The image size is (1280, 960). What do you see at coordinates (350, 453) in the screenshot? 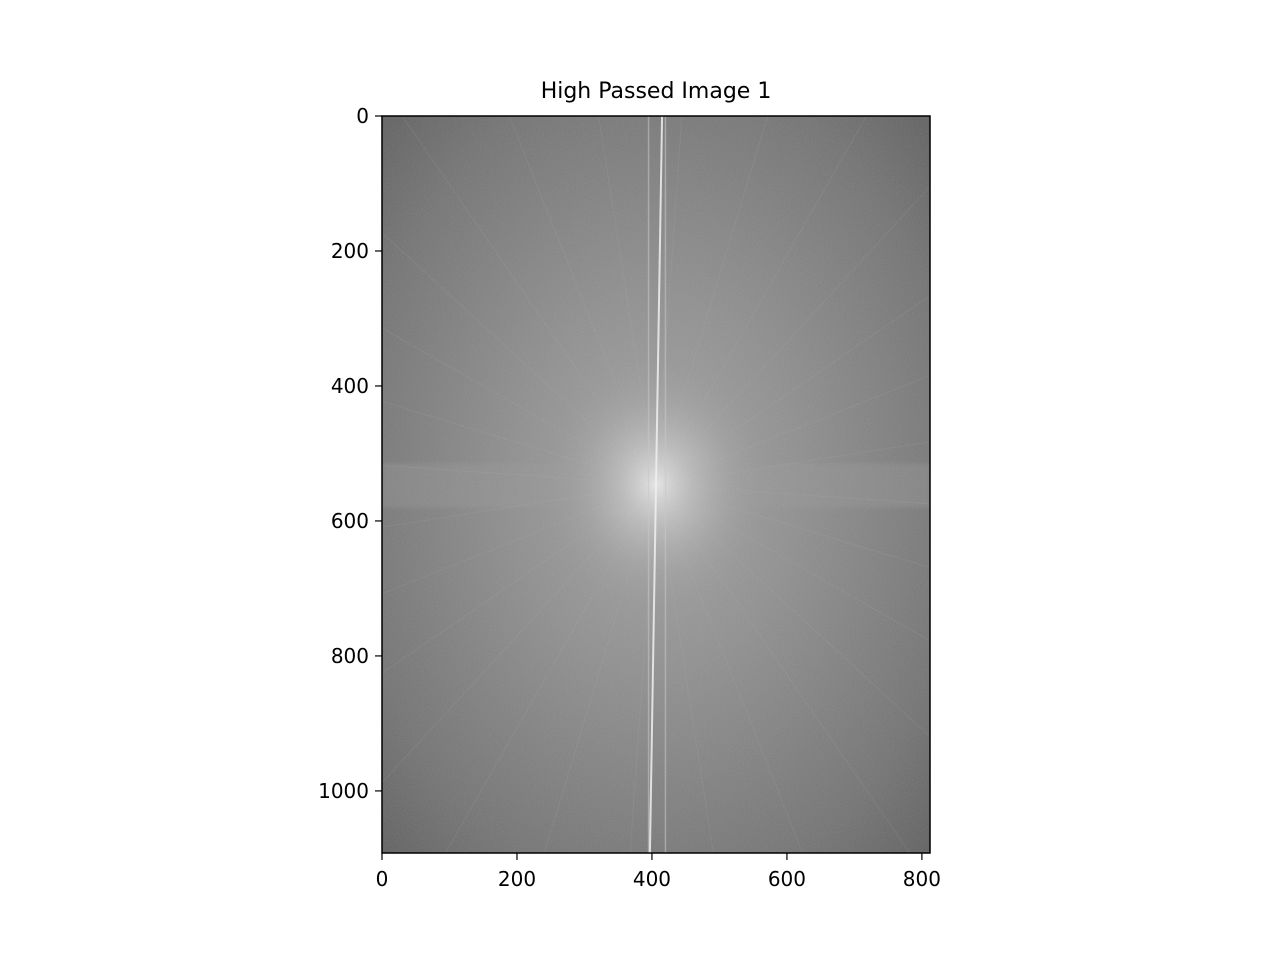
I see `y-axis-ticks: 0 200 400 600 800 1000` at bounding box center [350, 453].